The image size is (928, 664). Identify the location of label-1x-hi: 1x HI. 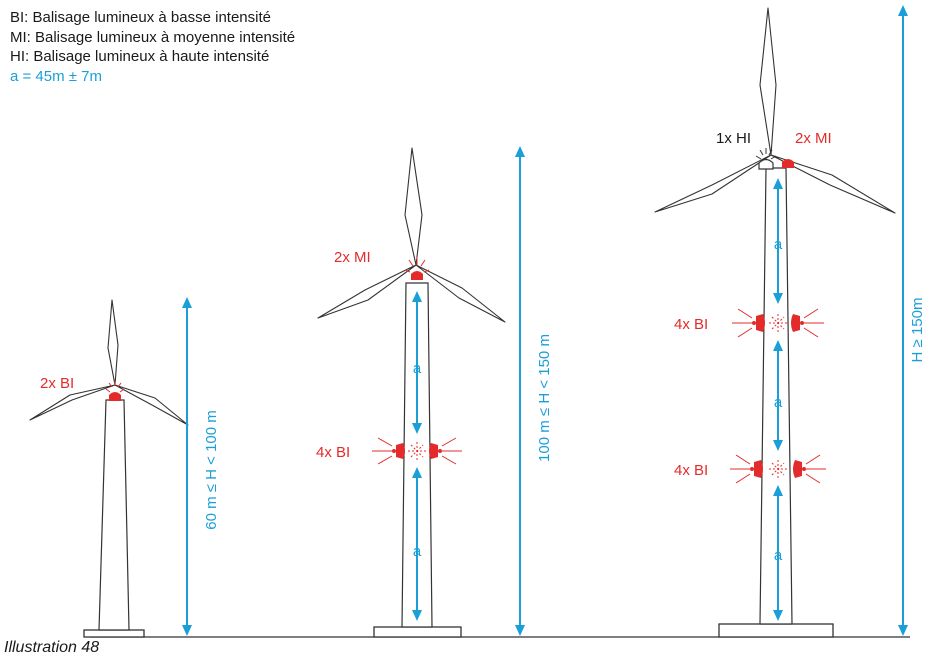
(733, 138).